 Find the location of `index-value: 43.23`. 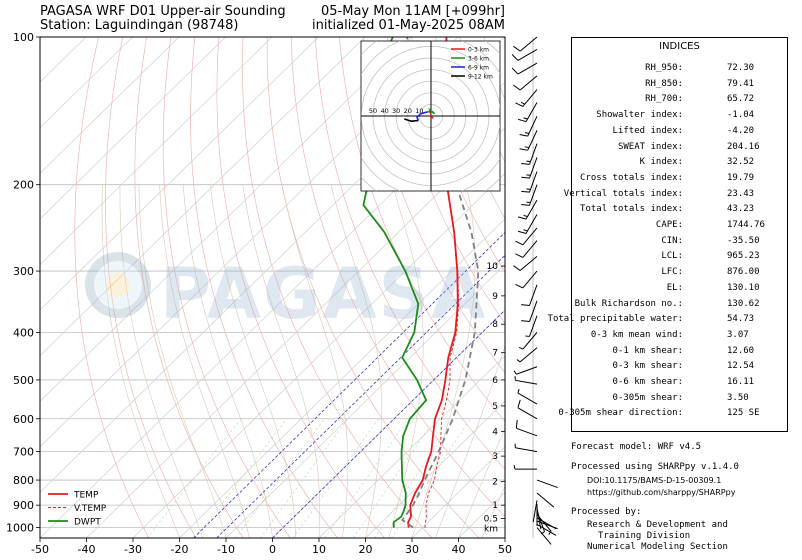

index-value: 43.23 is located at coordinates (741, 209).